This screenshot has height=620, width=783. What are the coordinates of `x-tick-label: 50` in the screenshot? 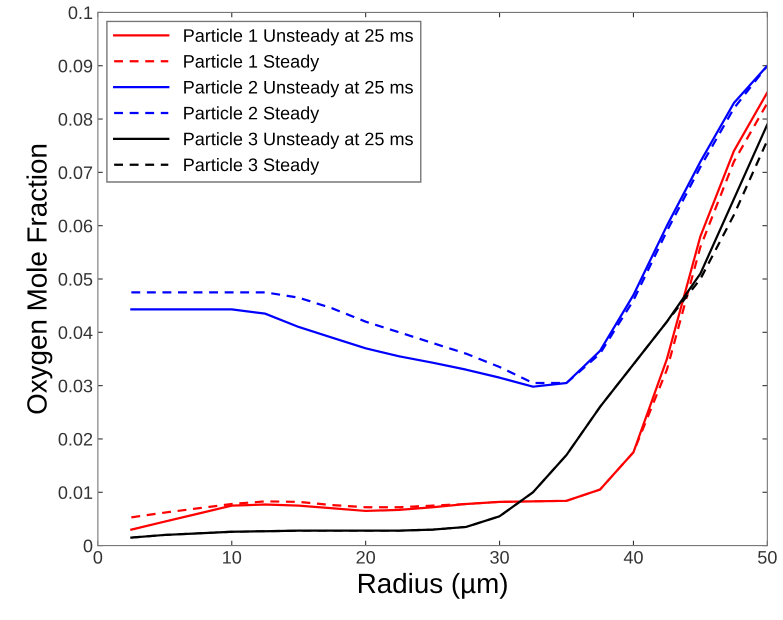 It's located at (767, 557).